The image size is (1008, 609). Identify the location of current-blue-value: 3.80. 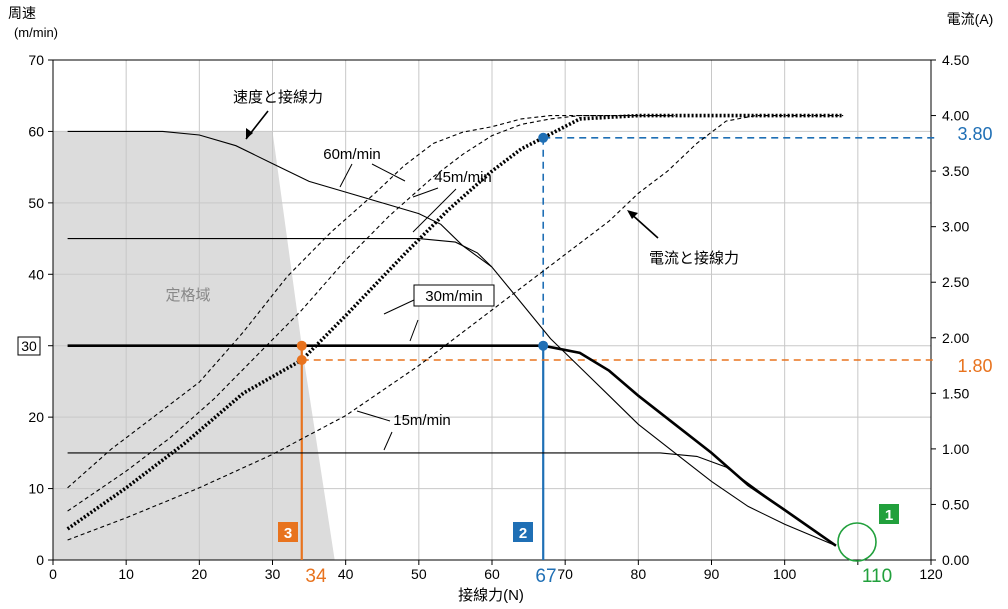
(974, 134).